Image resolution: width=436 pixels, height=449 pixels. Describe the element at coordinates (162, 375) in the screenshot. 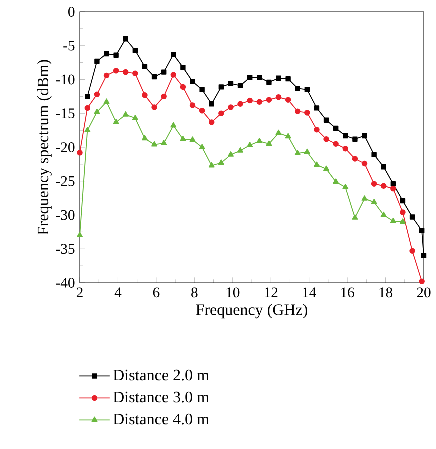

I see `legend-label: Distance 2.0 m` at that location.